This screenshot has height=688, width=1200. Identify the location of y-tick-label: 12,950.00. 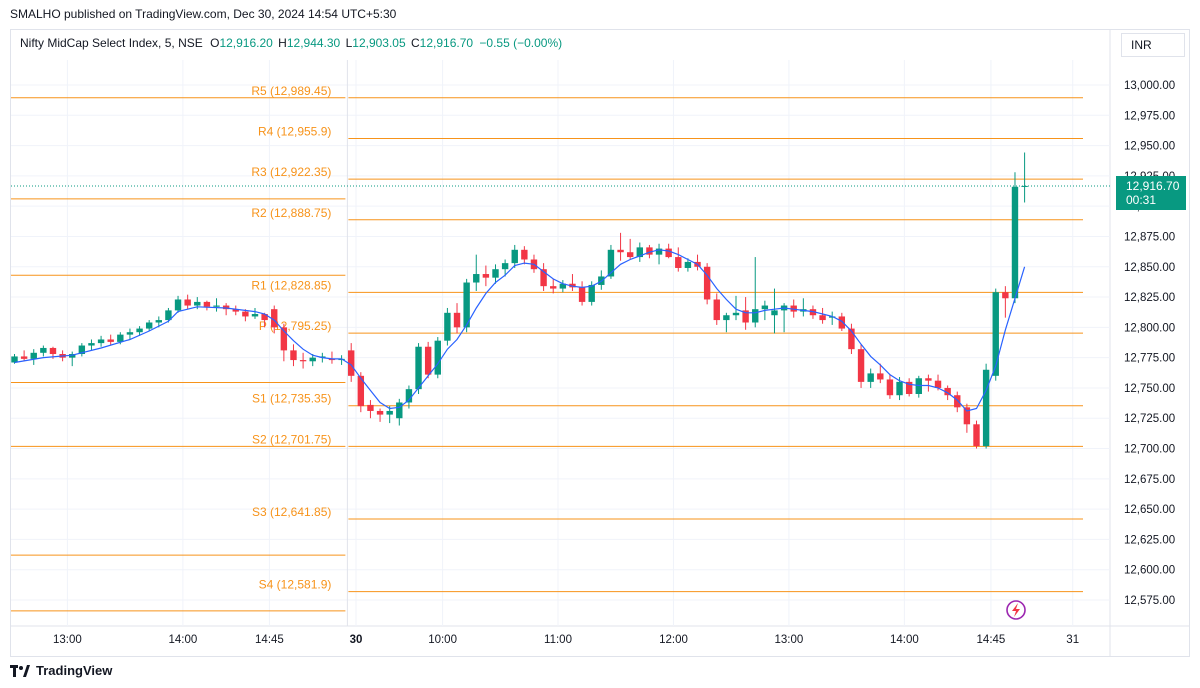
(1149, 147).